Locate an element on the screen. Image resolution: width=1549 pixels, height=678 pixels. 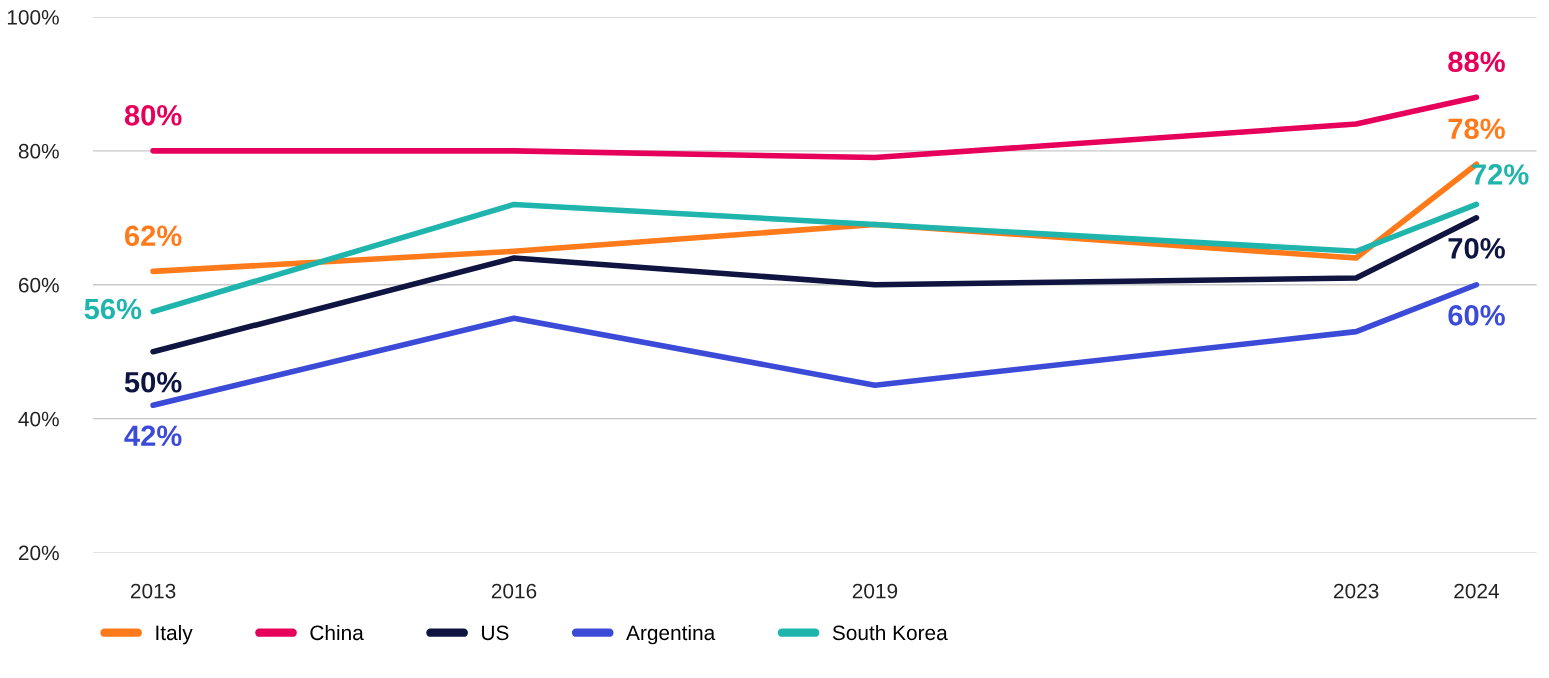
legend-label: Argentina is located at coordinates (671, 634).